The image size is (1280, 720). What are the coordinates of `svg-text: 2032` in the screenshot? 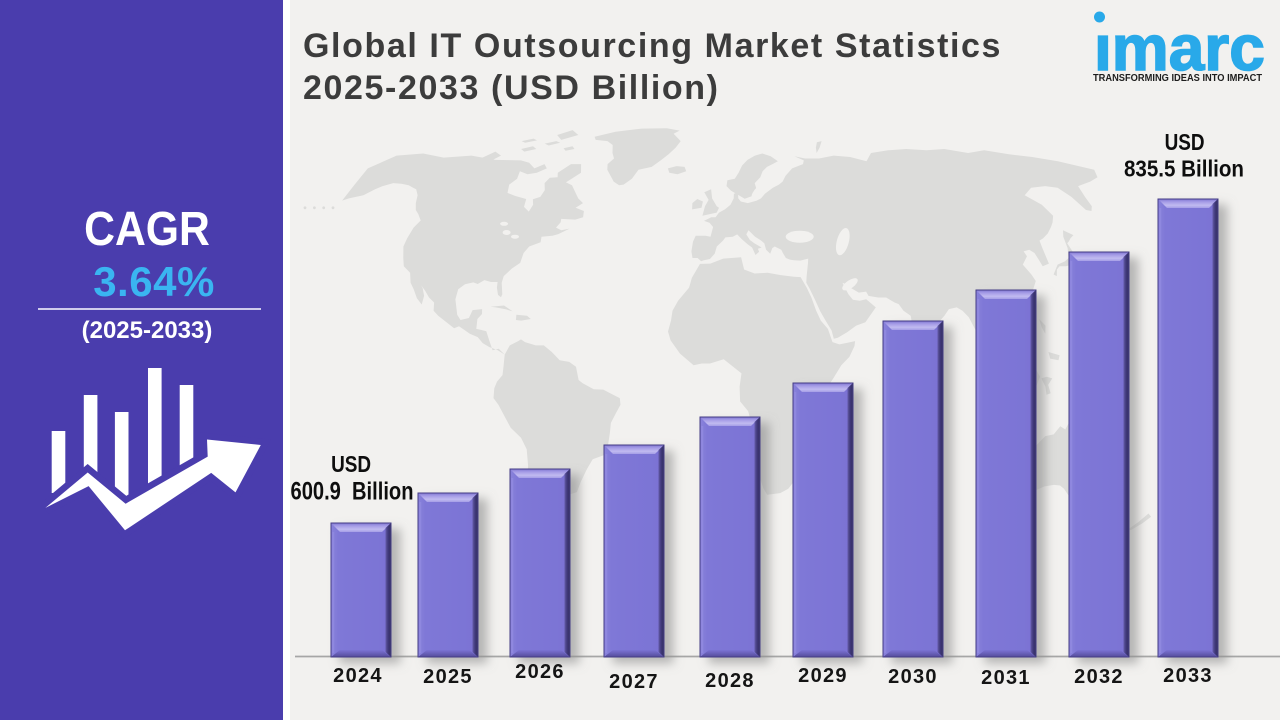 It's located at (1099, 677).